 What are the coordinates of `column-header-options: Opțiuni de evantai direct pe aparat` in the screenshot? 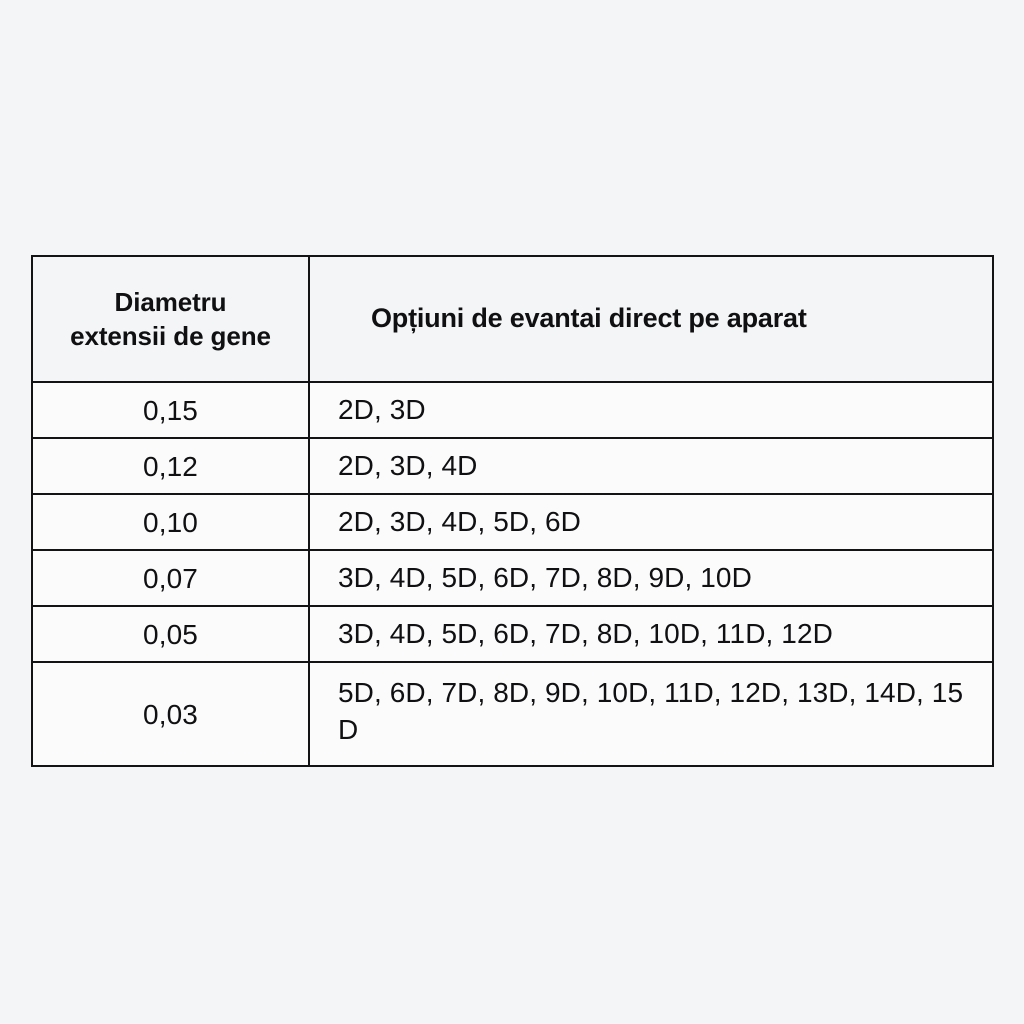 It's located at (651, 319).